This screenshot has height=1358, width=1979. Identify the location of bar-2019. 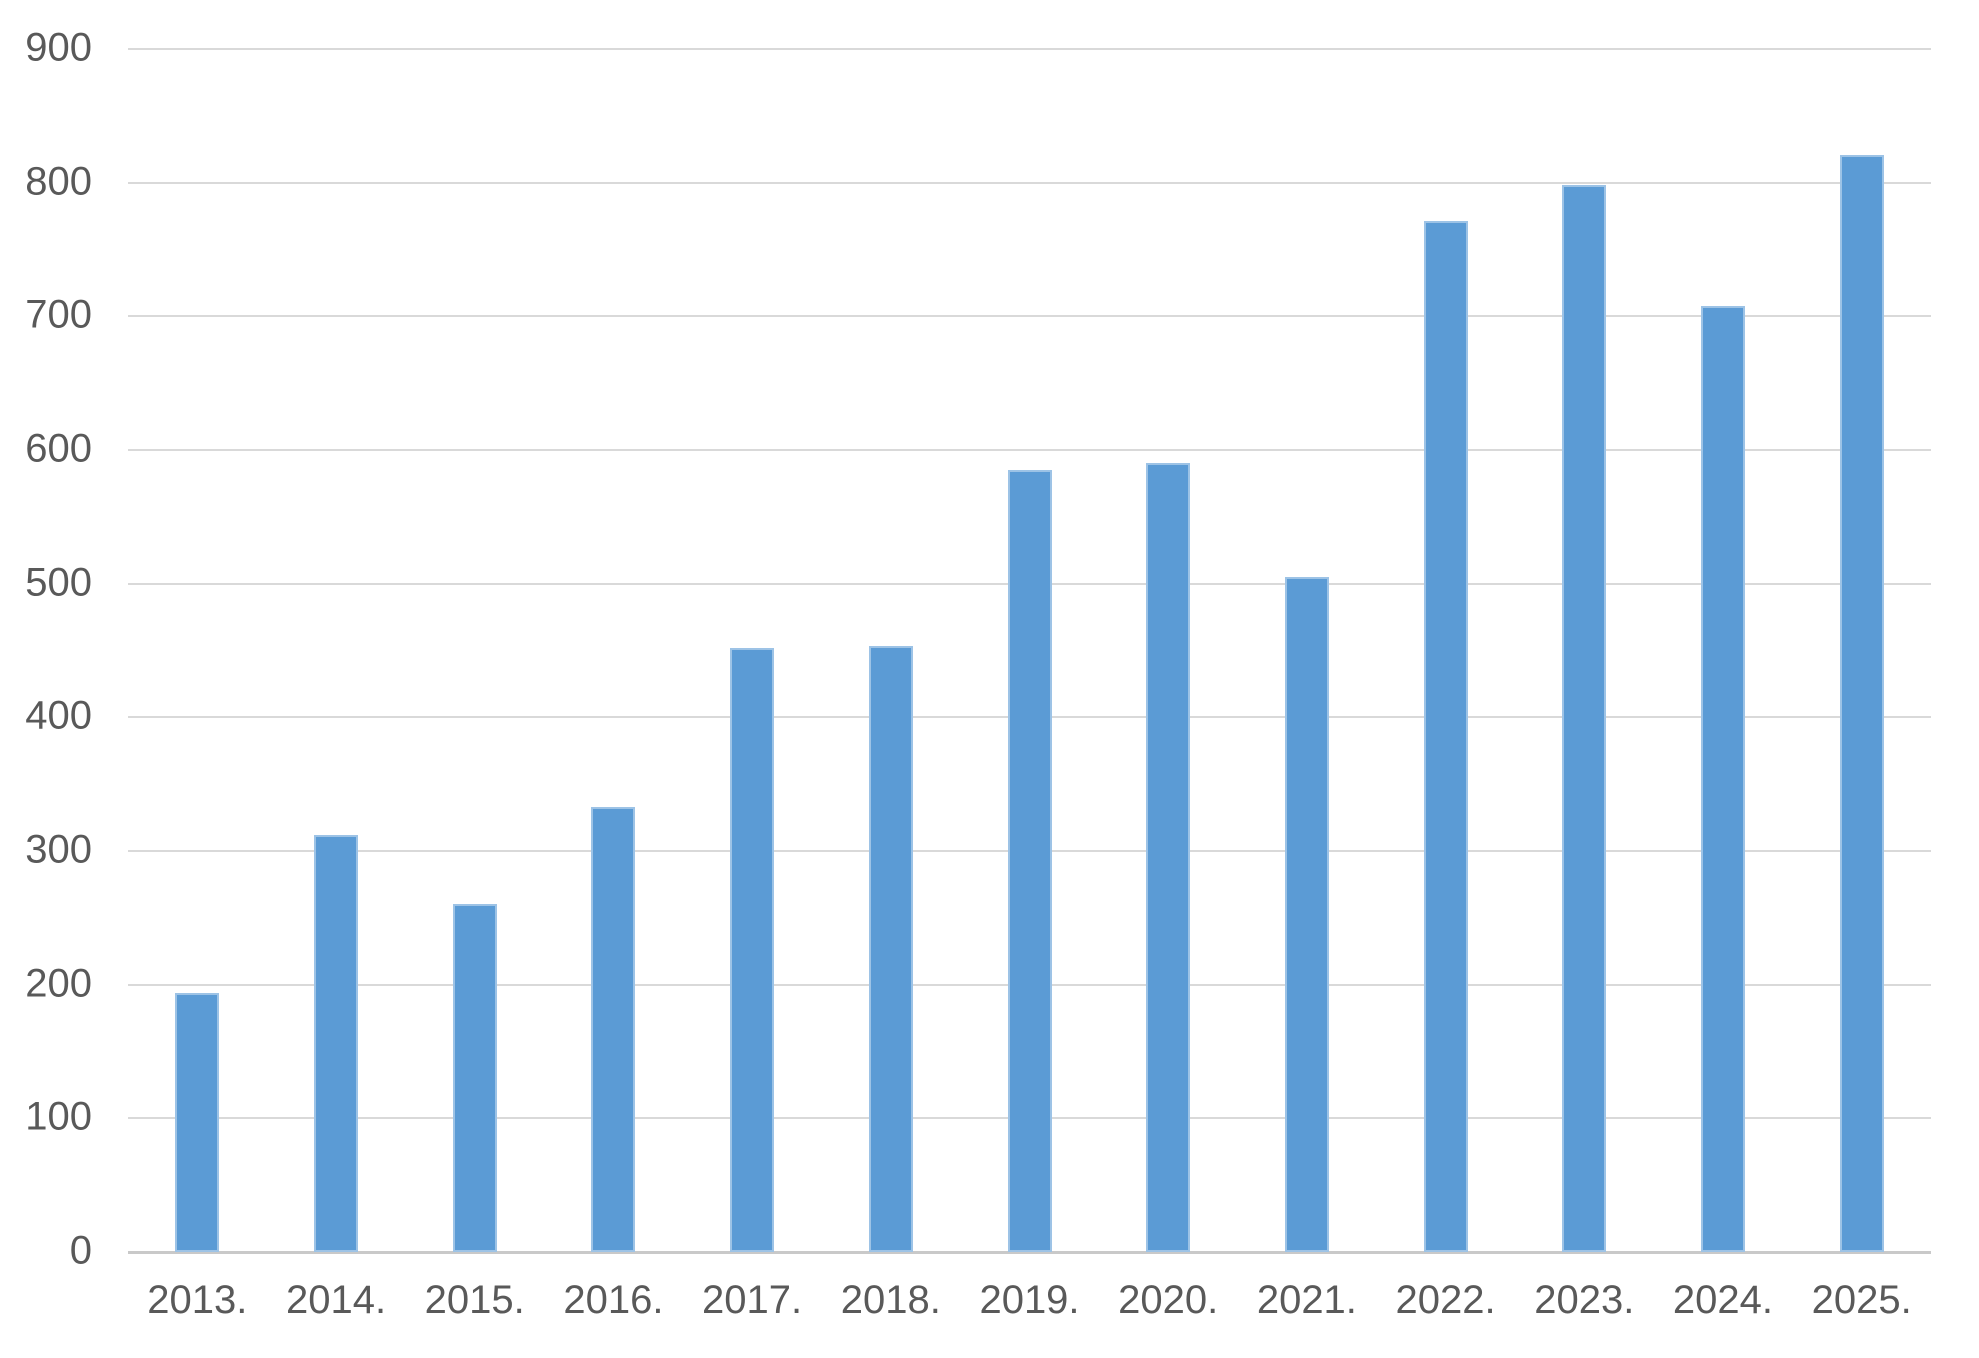
(1029, 861).